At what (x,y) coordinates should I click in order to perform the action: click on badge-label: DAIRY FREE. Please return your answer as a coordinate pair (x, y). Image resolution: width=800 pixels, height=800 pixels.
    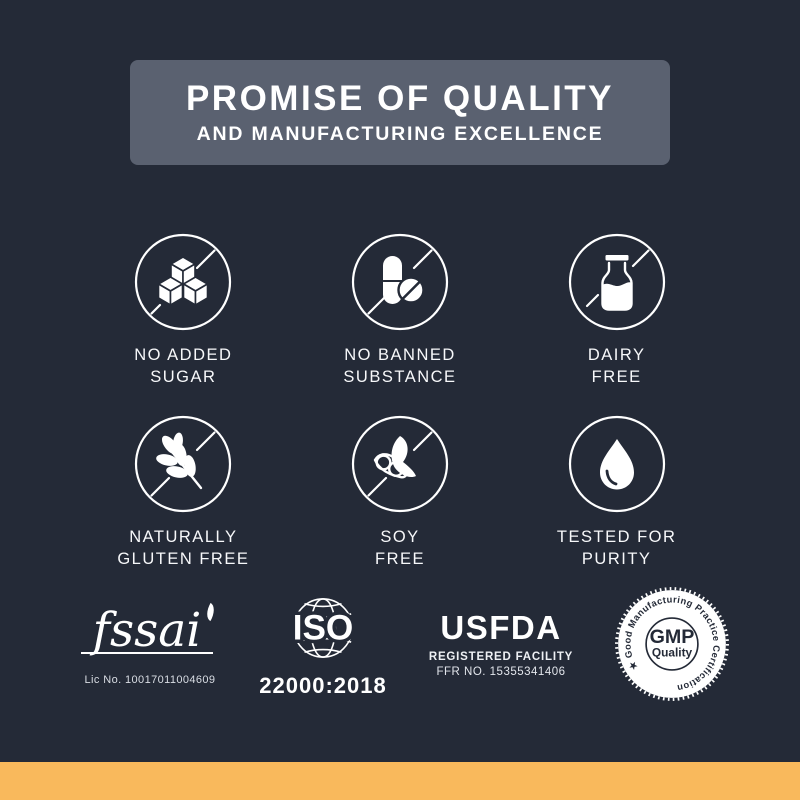
    Looking at the image, I should click on (616, 366).